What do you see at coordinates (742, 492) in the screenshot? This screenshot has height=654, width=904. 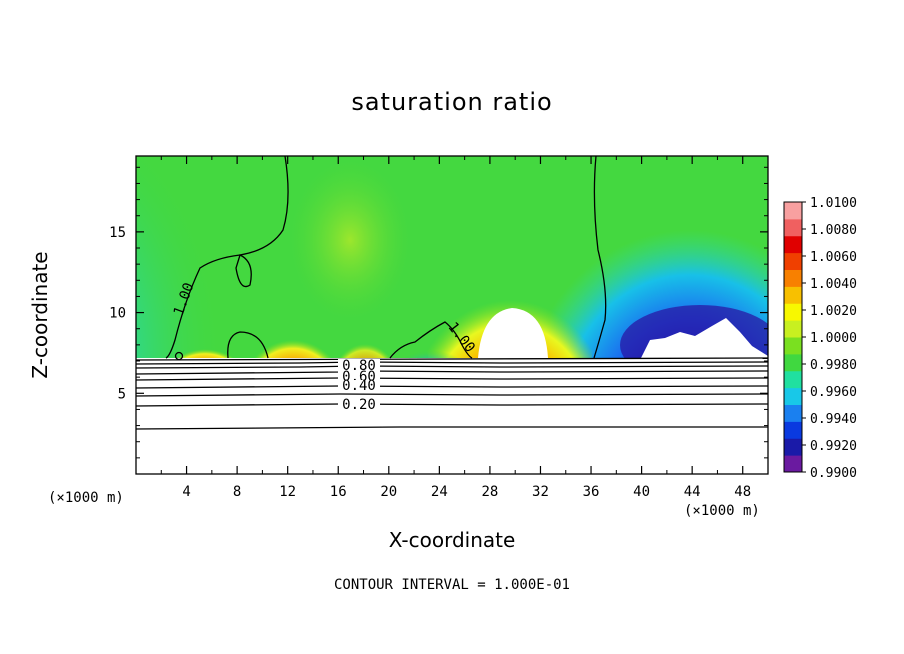 I see `x-tick-label: 48` at bounding box center [742, 492].